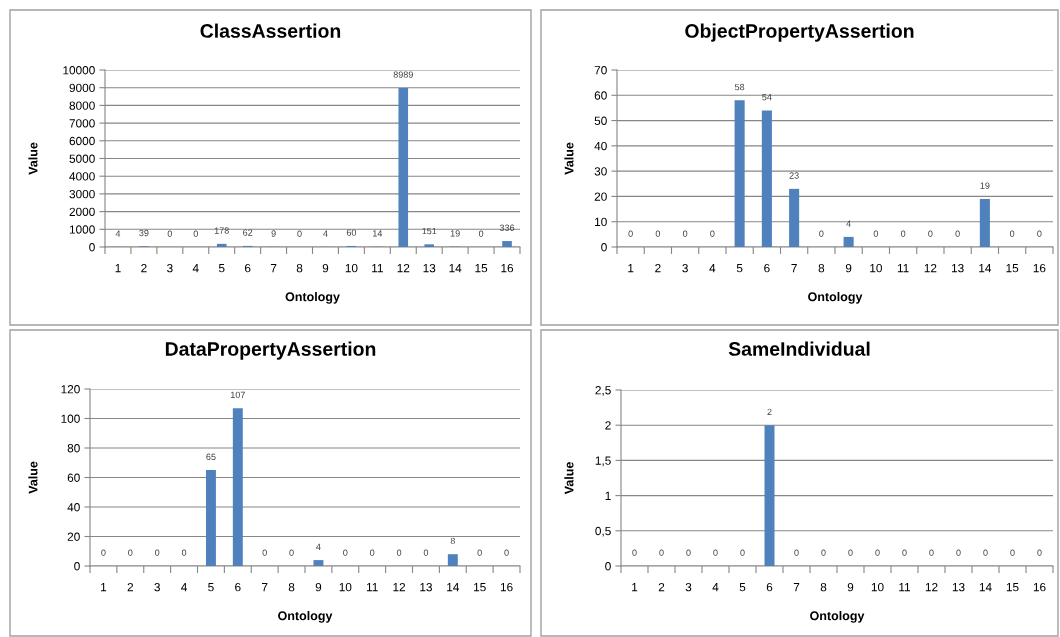  Describe the element at coordinates (82, 211) in the screenshot. I see `y-tick-label: 2000` at that location.